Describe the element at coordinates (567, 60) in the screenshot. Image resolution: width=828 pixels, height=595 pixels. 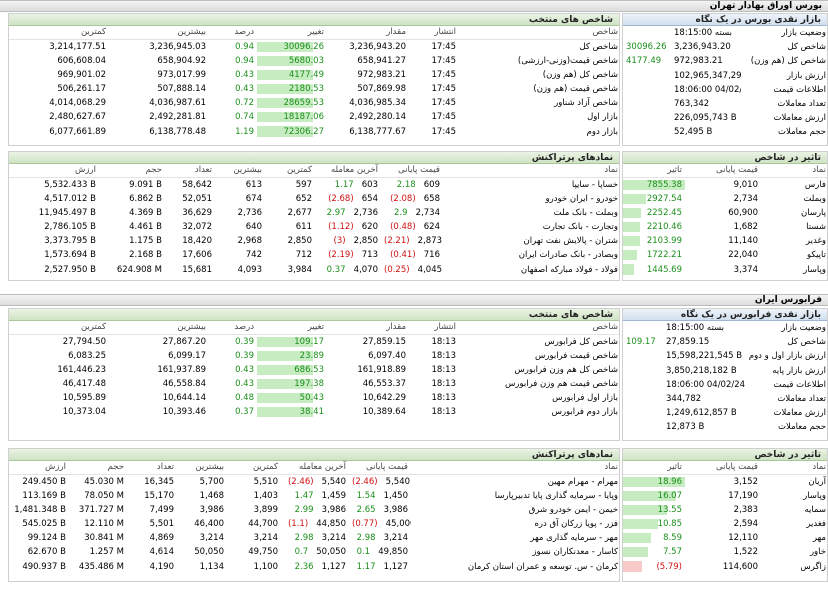
I see `index-name: شاخص قیمت(وزنی-ارزشی)` at that location.